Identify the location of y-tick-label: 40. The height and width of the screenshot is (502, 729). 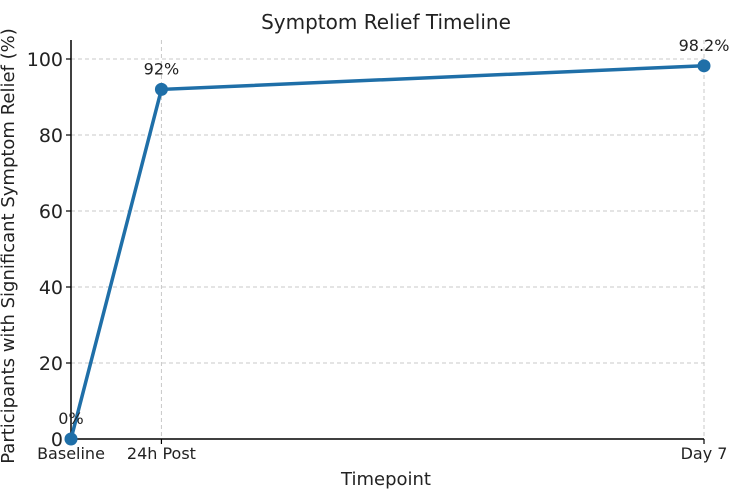
(51, 288).